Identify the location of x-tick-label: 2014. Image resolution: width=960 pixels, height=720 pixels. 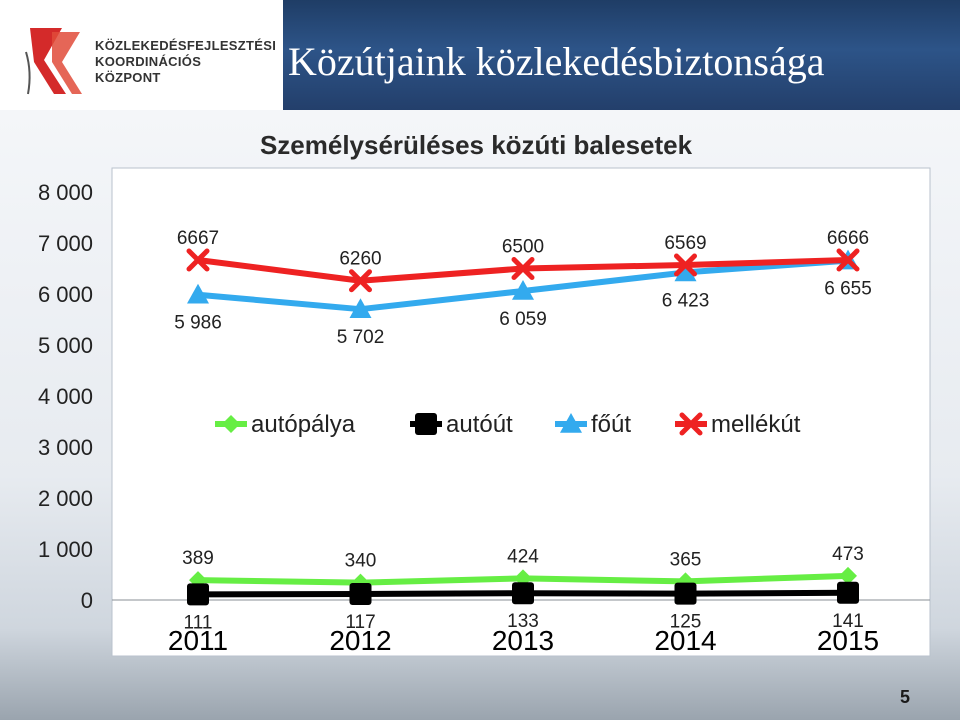
(685, 640).